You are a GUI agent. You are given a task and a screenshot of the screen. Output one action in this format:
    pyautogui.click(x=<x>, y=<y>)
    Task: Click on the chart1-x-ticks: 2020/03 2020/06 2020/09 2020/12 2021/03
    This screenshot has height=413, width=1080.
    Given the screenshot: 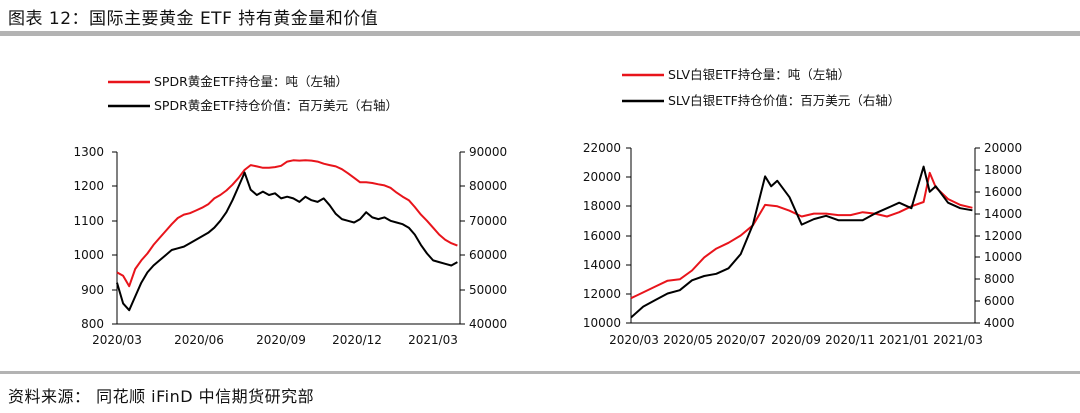 What is the action you would take?
    pyautogui.click(x=275, y=340)
    